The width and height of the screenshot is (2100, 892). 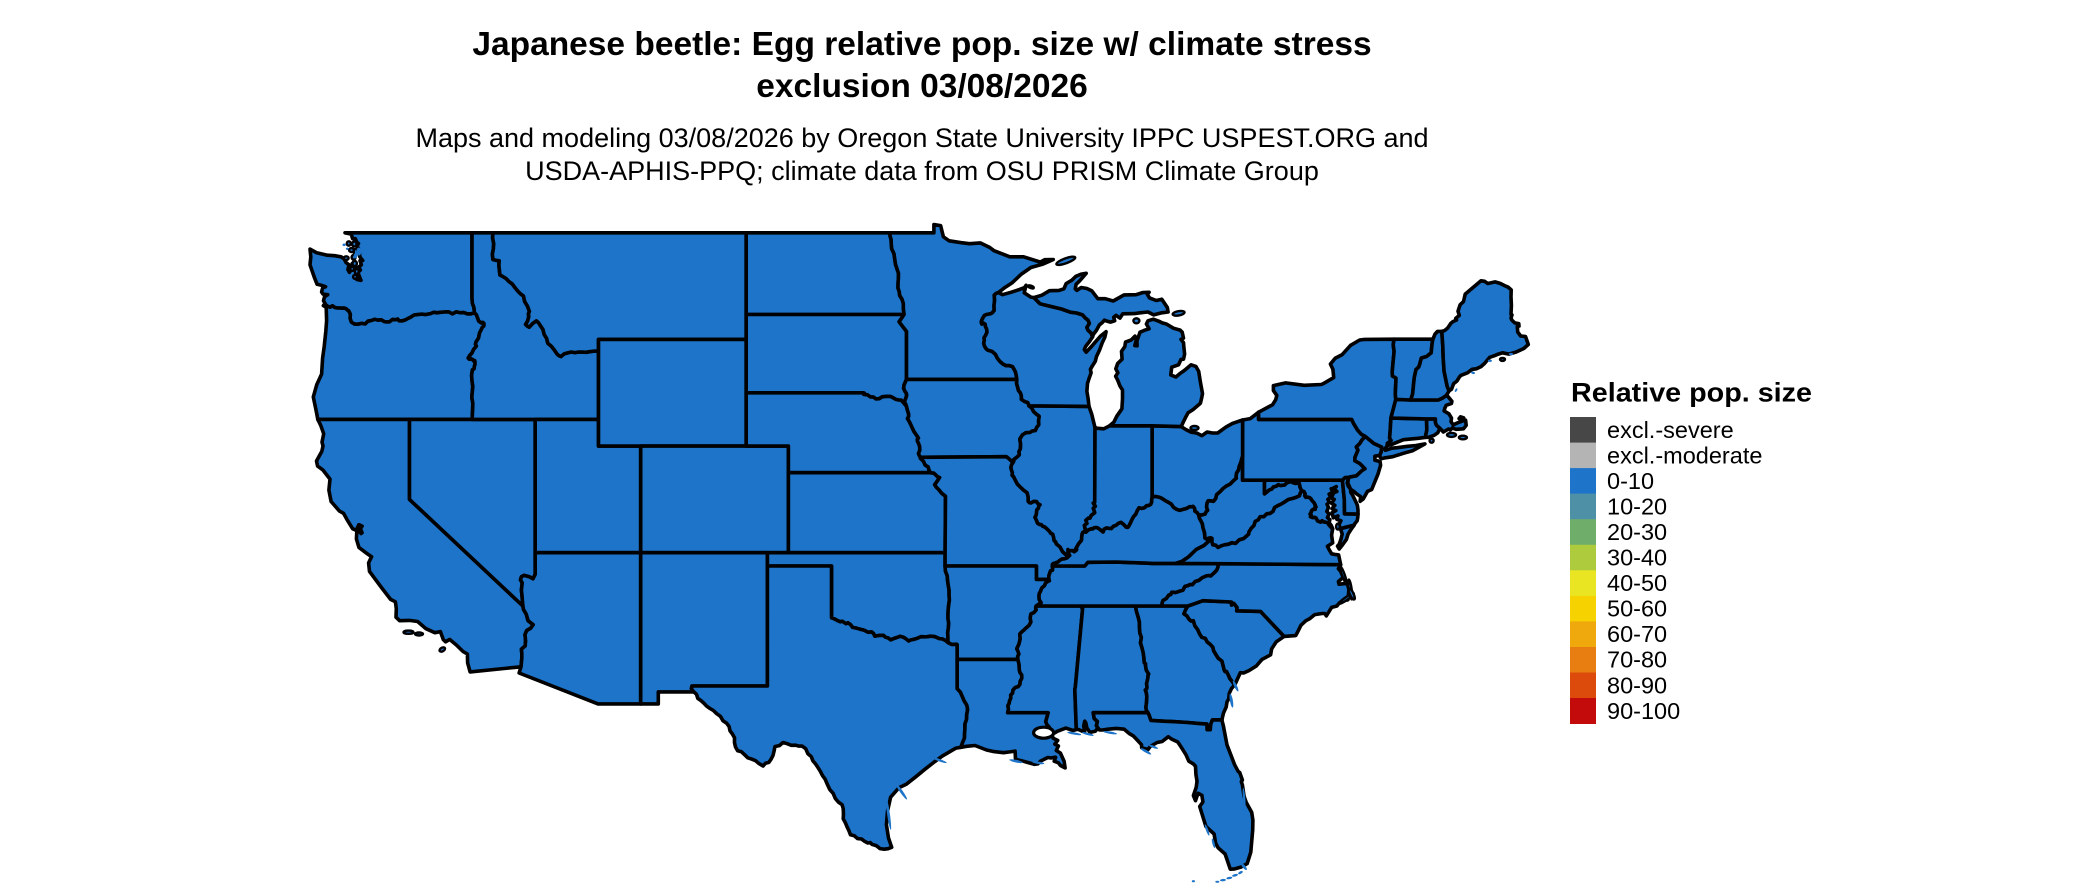 I want to click on svg-text: excl.-moderate, so click(x=1684, y=455).